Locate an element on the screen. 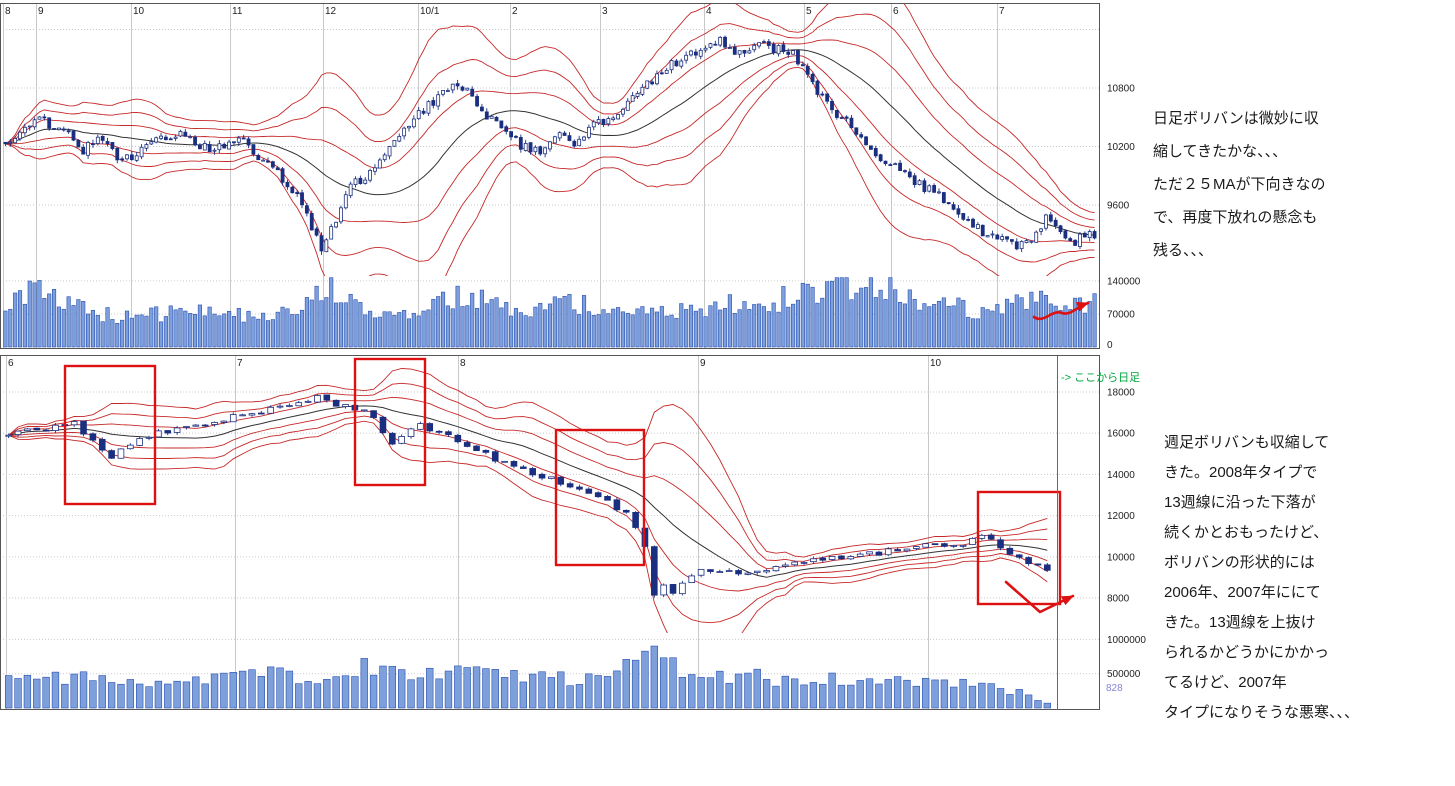  note-line: 日足ボリバンは微妙に収 is located at coordinates (1236, 118).